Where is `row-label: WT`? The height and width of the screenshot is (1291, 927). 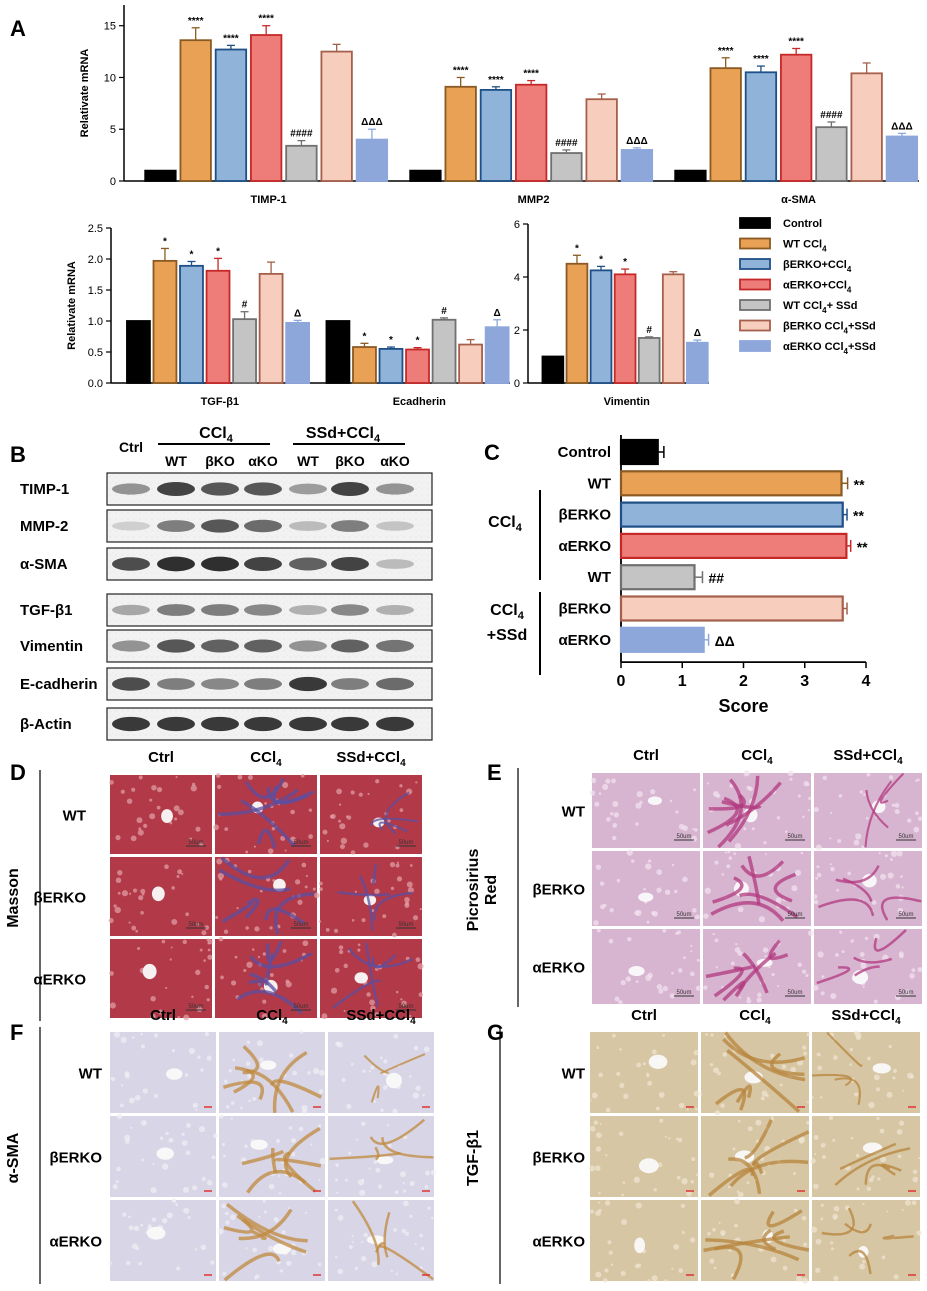 row-label: WT is located at coordinates (74, 816).